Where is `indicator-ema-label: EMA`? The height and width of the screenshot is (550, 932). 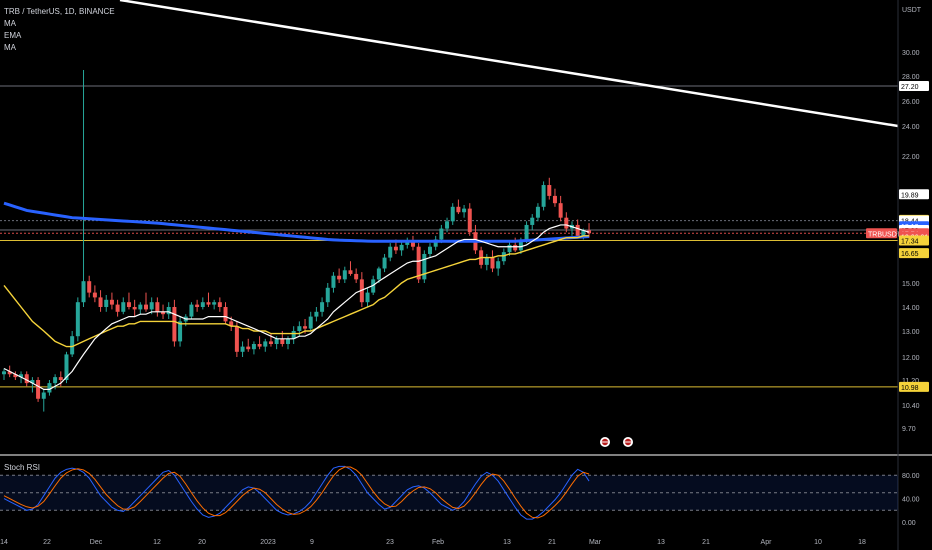
indicator-ema-label: EMA is located at coordinates (13, 35).